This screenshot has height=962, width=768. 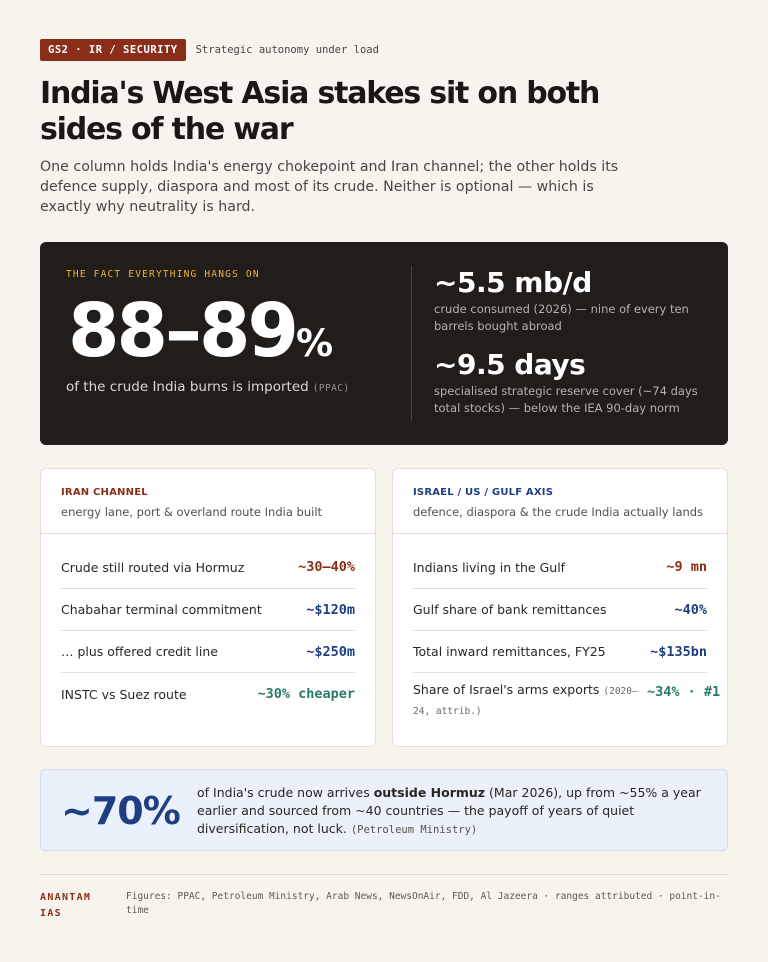 What do you see at coordinates (330, 609) in the screenshot?
I see `row-value: ~$120m` at bounding box center [330, 609].